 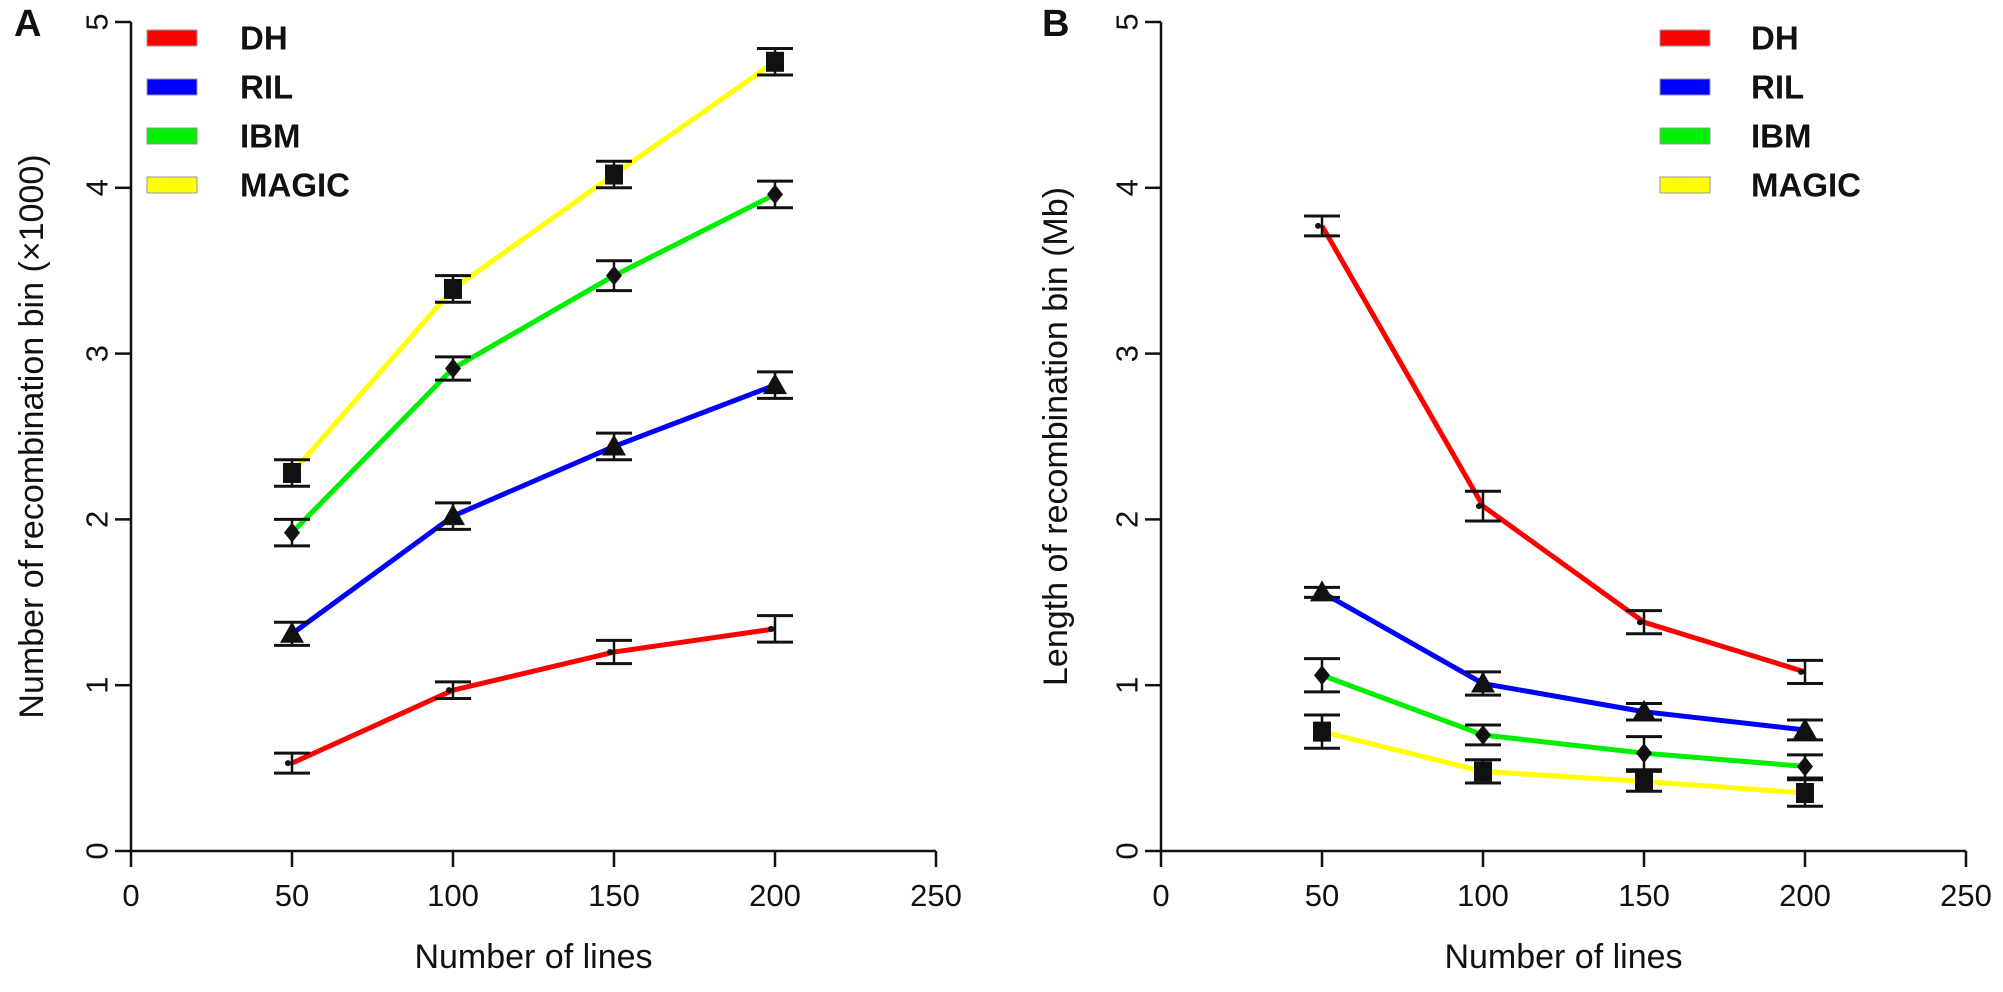 I want to click on panel-letter: B, so click(x=1055, y=24).